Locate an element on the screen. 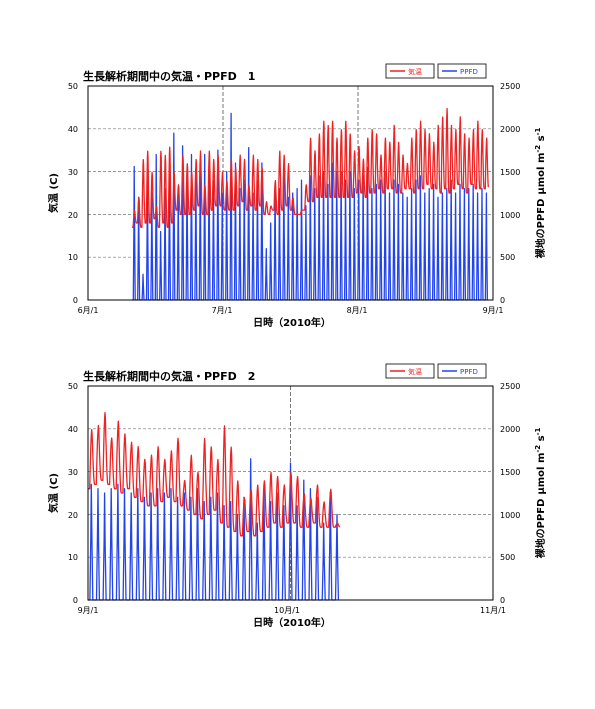 The width and height of the screenshot is (595, 709). chart-1-y2-tick-500: 500 is located at coordinates (507, 257).